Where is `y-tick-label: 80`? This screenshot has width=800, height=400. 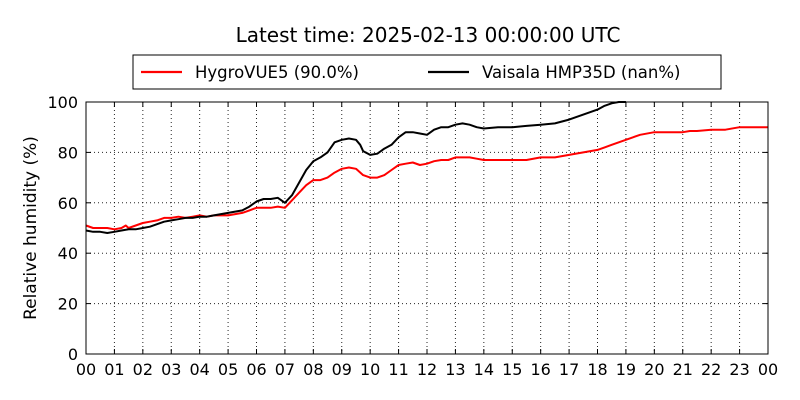
y-tick-label: 80 is located at coordinates (68, 152).